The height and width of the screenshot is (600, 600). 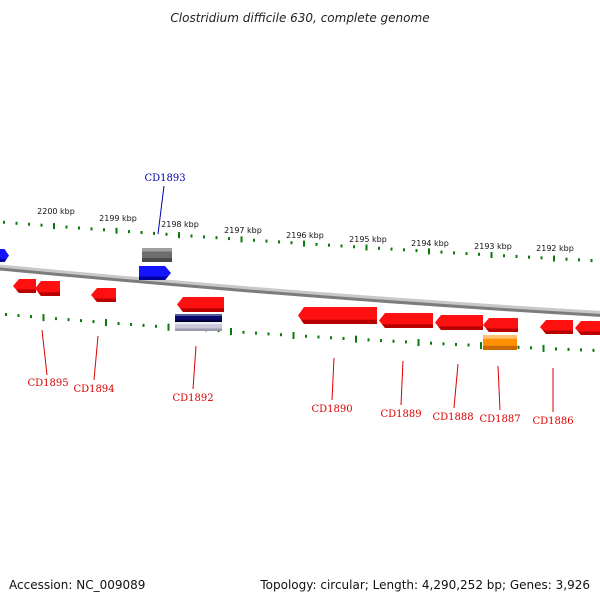 I want to click on navy-feature, so click(x=198, y=318).